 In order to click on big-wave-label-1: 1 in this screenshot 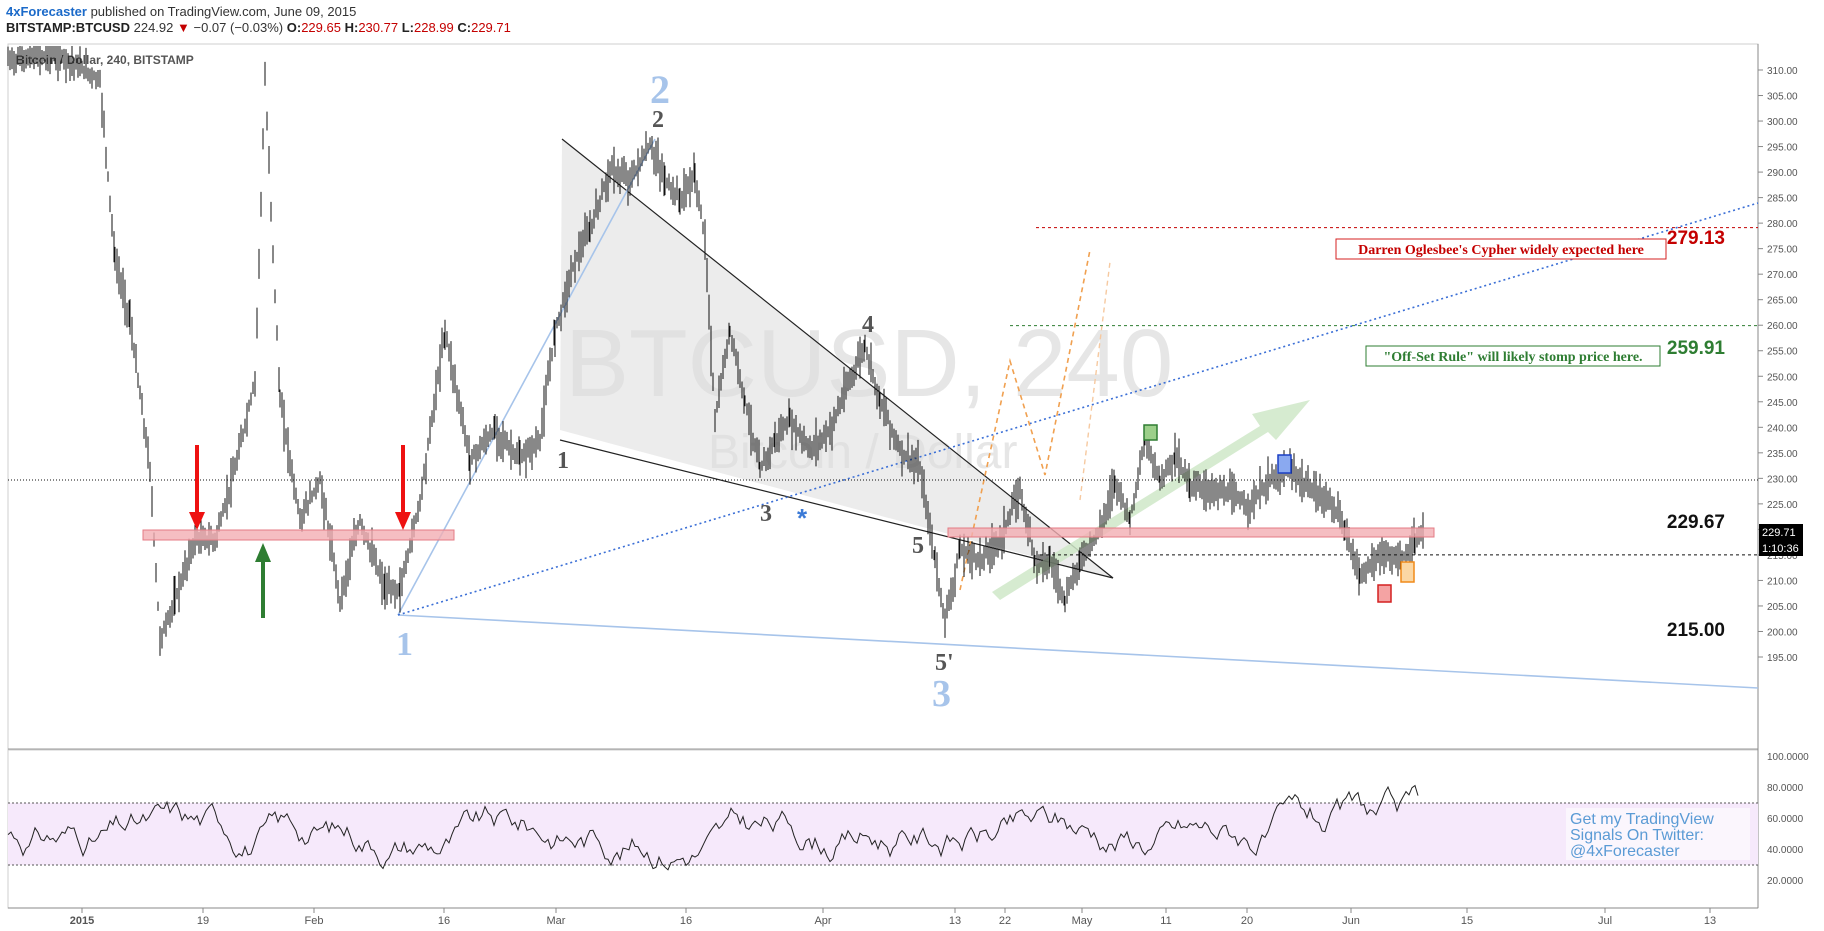, I will do `click(404, 644)`.